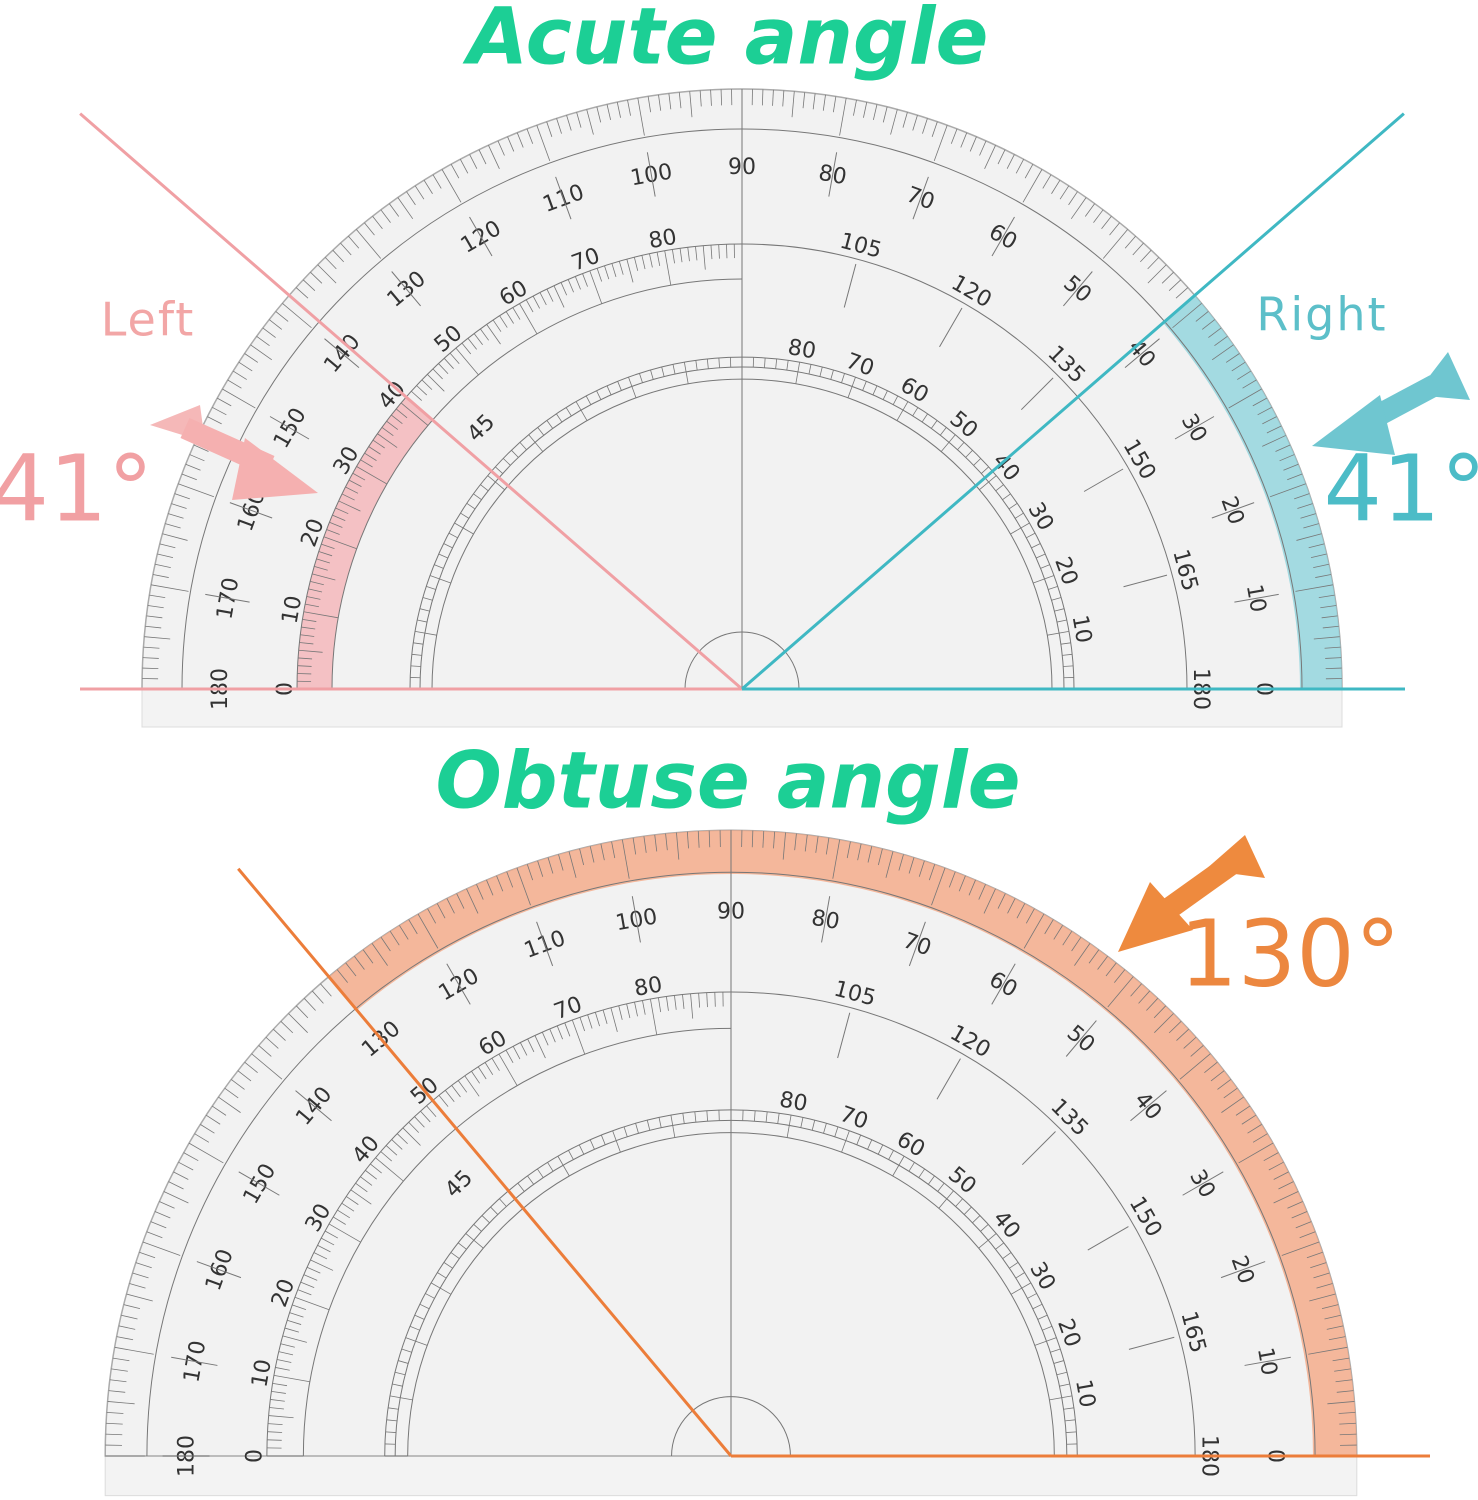  Describe the element at coordinates (1155, 917) in the screenshot. I see `arrow-head` at that location.